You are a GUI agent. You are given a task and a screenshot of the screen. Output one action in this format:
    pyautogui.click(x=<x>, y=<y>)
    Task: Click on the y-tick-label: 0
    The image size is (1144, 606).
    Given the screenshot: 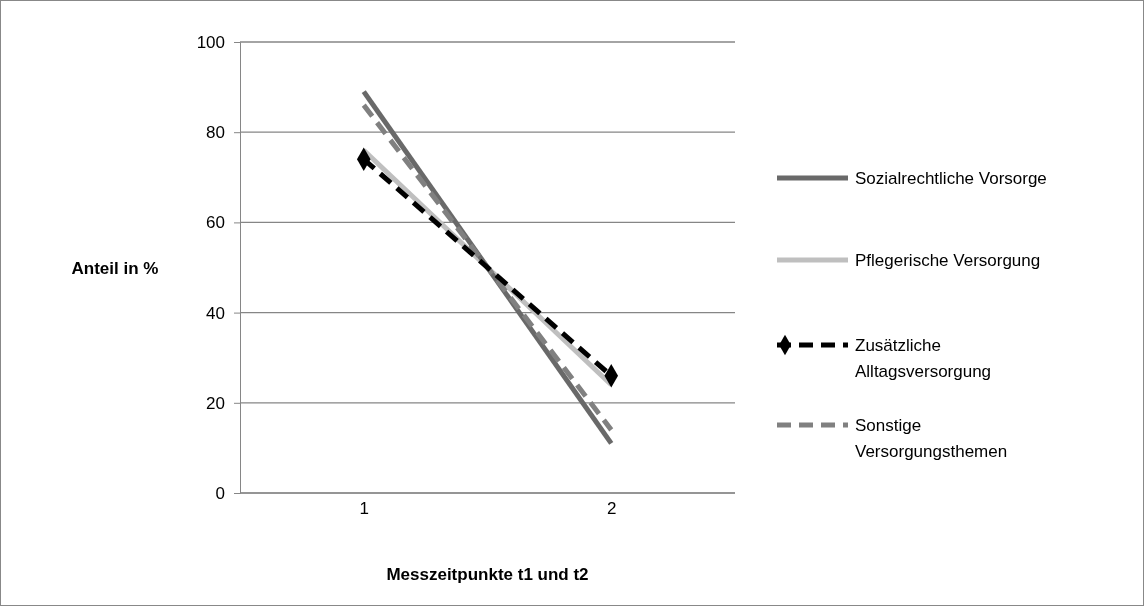 What is the action you would take?
    pyautogui.click(x=220, y=493)
    